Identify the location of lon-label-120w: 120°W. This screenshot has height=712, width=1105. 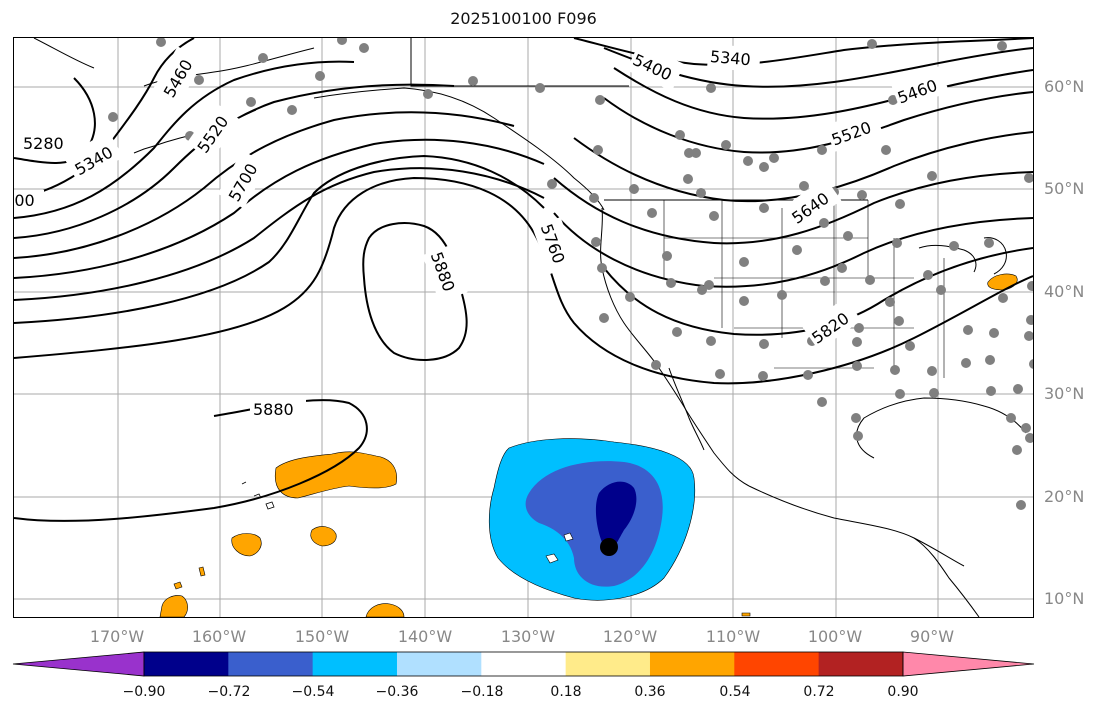
(630, 636).